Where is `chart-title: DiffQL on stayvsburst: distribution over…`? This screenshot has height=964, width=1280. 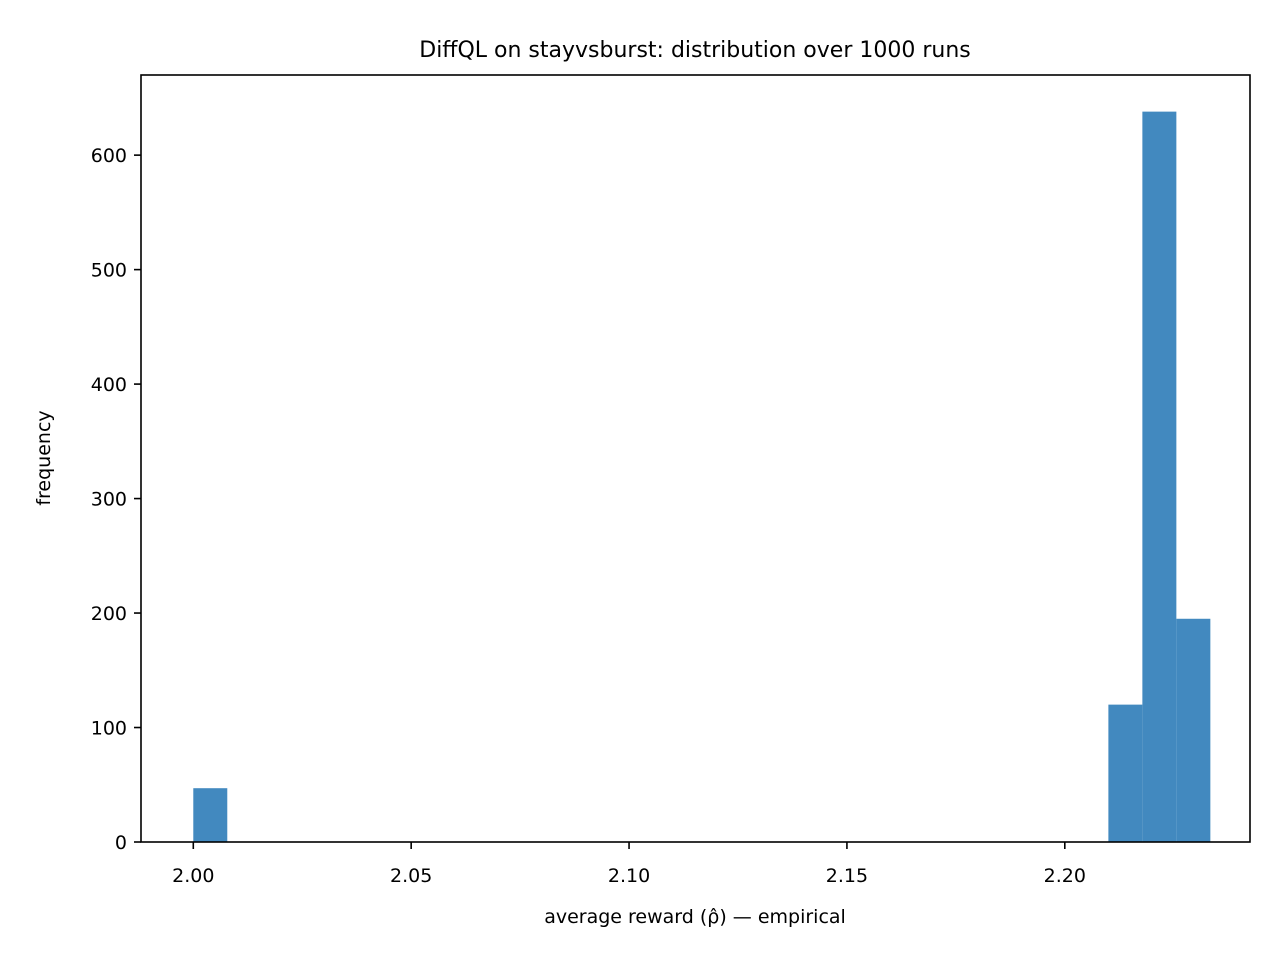
chart-title: DiffQL on stayvsburst: distribution over… is located at coordinates (694, 50).